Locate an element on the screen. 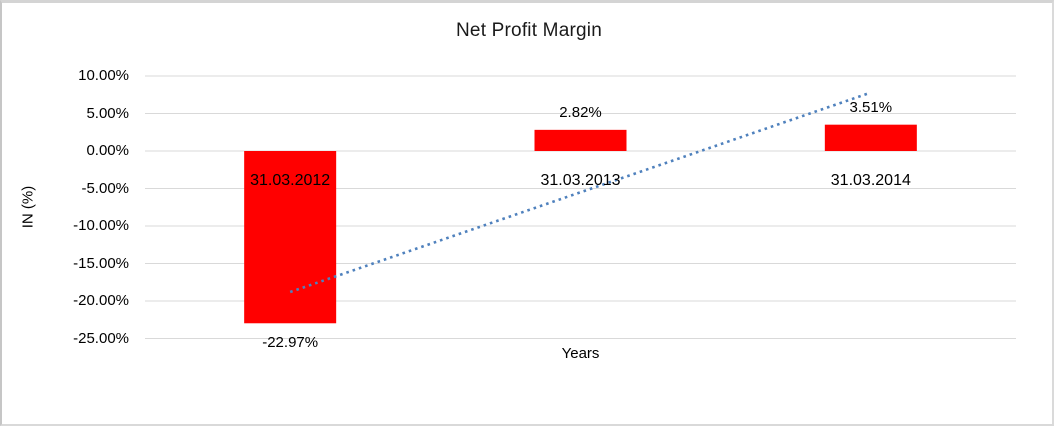  bar-value-label: 2.82% is located at coordinates (580, 112).